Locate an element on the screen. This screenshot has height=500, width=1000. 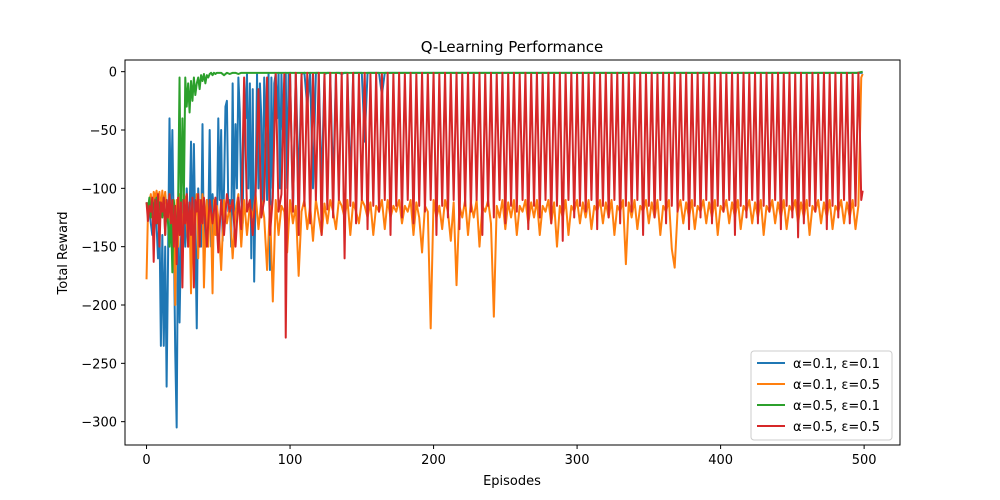
legend-label-2: α=0.1, ε=0.5 is located at coordinates (836, 385).